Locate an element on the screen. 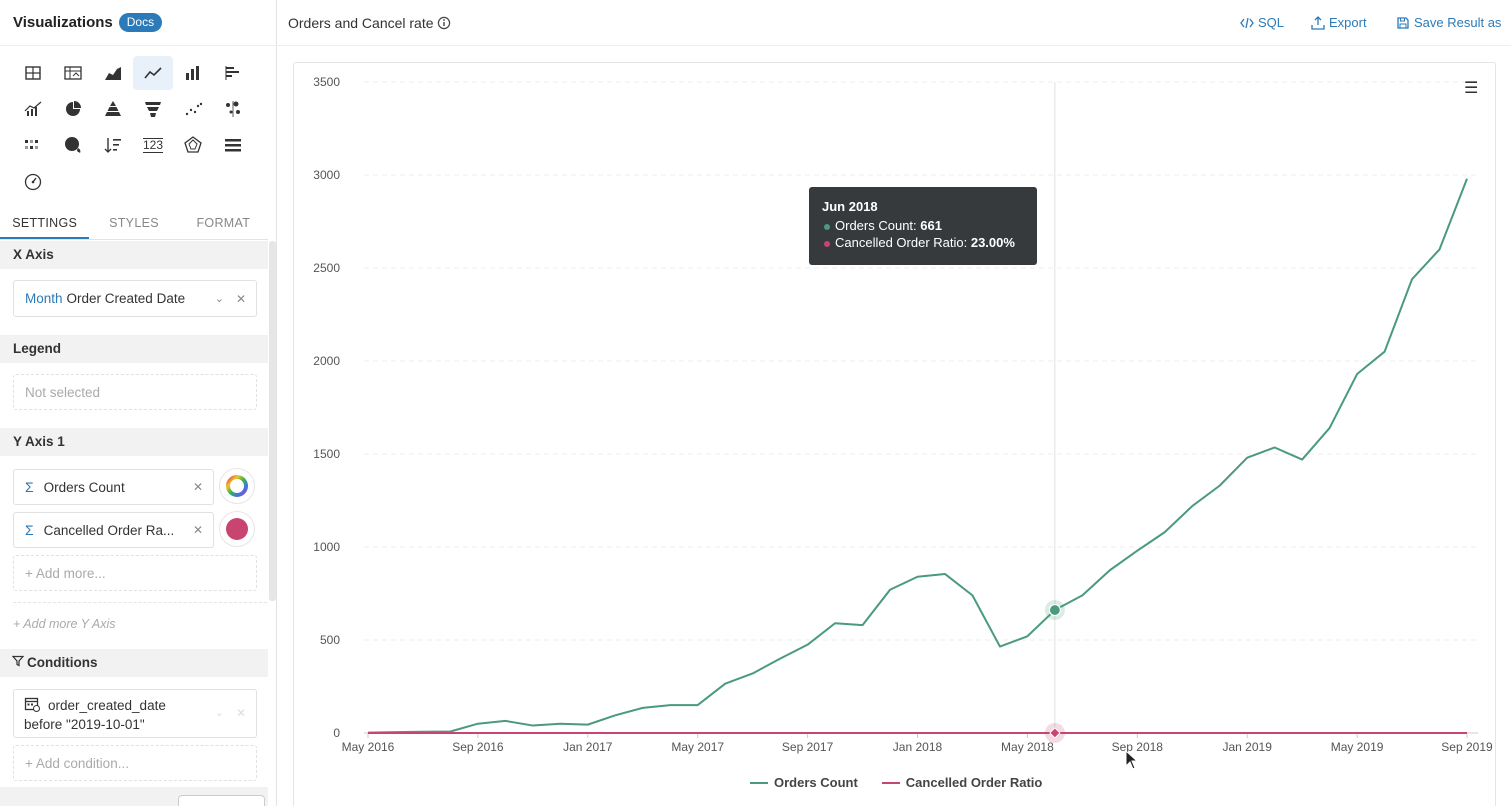 Image resolution: width=1511 pixels, height=806 pixels. tooltip-row-cancel: Cancelled Order Ratio: 23.00% is located at coordinates (923, 242).